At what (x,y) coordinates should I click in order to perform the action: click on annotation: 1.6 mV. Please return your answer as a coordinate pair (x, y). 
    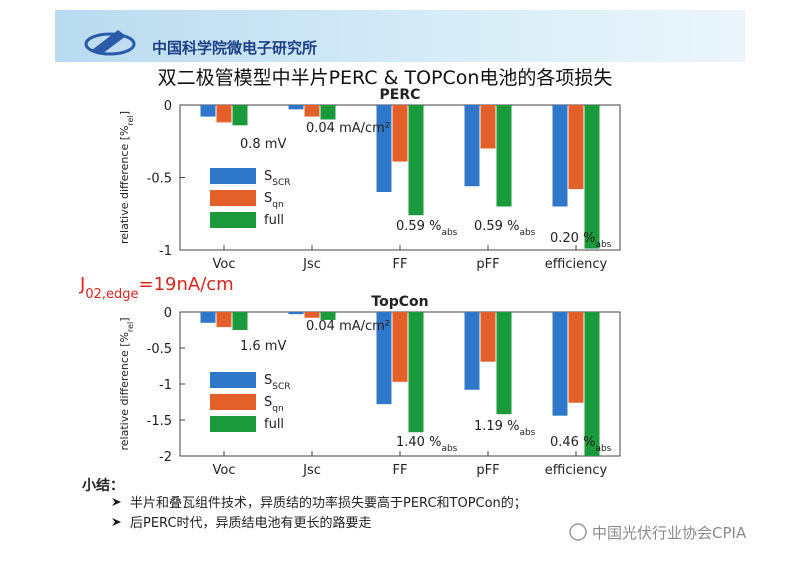
    Looking at the image, I should click on (263, 346).